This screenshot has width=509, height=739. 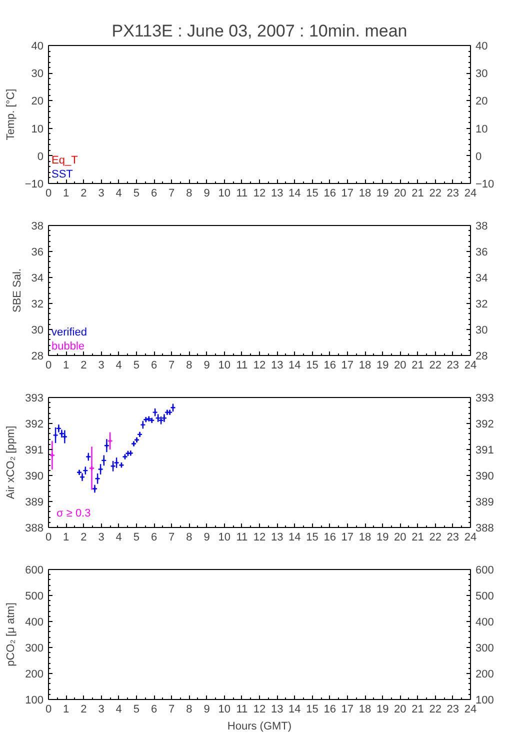 I want to click on y2-tick-label: 400, so click(x=485, y=622).